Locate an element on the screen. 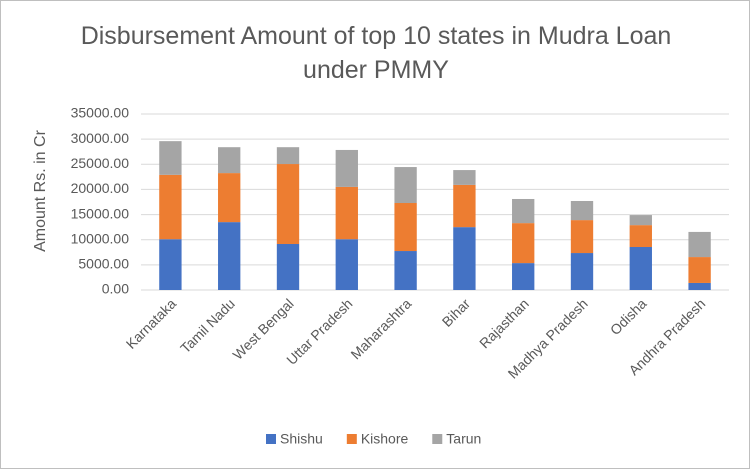 This screenshot has height=469, width=750. y-tick-label: 0.00 is located at coordinates (115, 289).